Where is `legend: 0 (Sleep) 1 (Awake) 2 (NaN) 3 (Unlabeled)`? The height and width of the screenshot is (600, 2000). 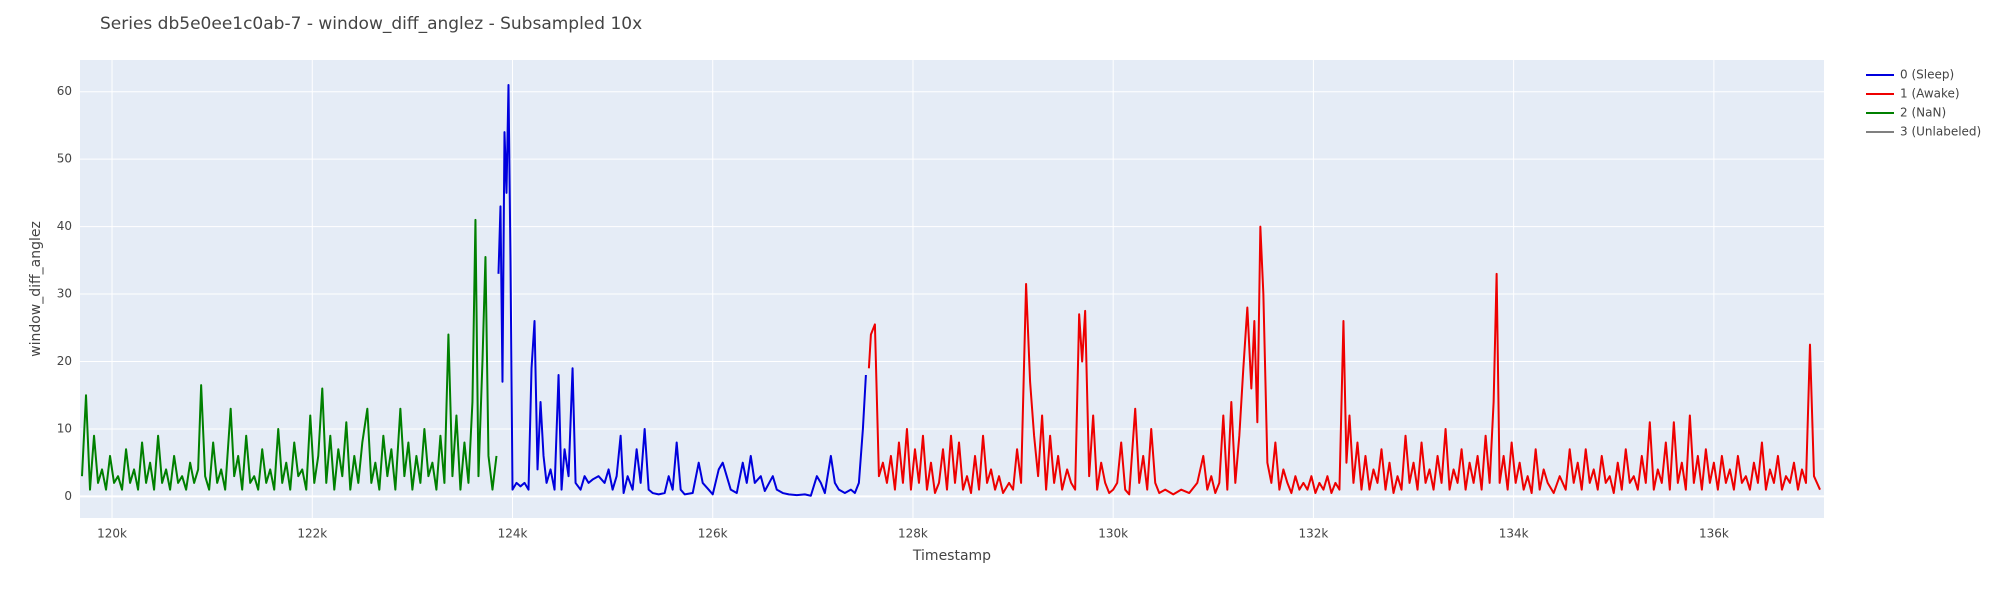 legend: 0 (Sleep) 1 (Awake) 2 (NaN) 3 (Unlabeled) is located at coordinates (1923, 103).